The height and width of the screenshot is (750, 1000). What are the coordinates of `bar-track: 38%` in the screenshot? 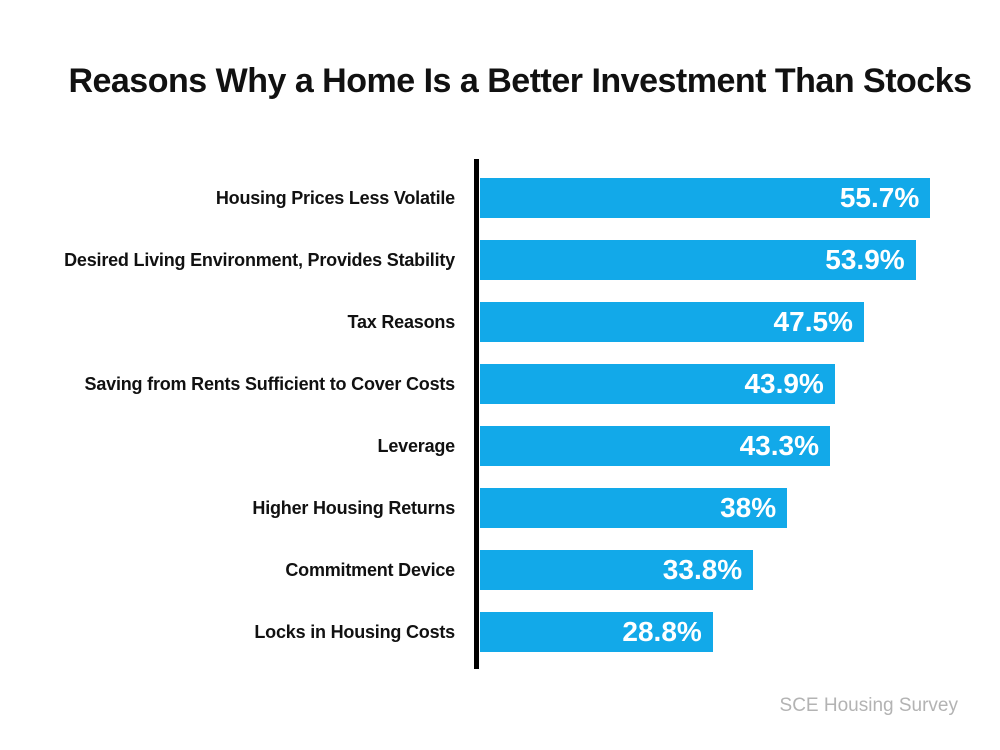 It's located at (722, 508).